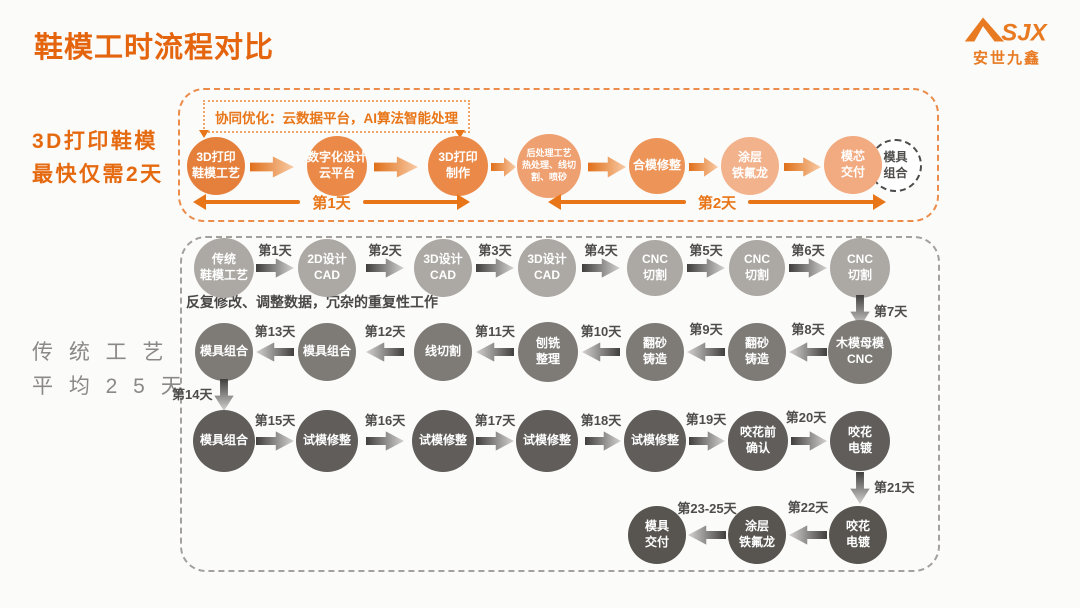  Describe the element at coordinates (337, 166) in the screenshot. I see `flow-node: 数字化设计 云平台` at that location.